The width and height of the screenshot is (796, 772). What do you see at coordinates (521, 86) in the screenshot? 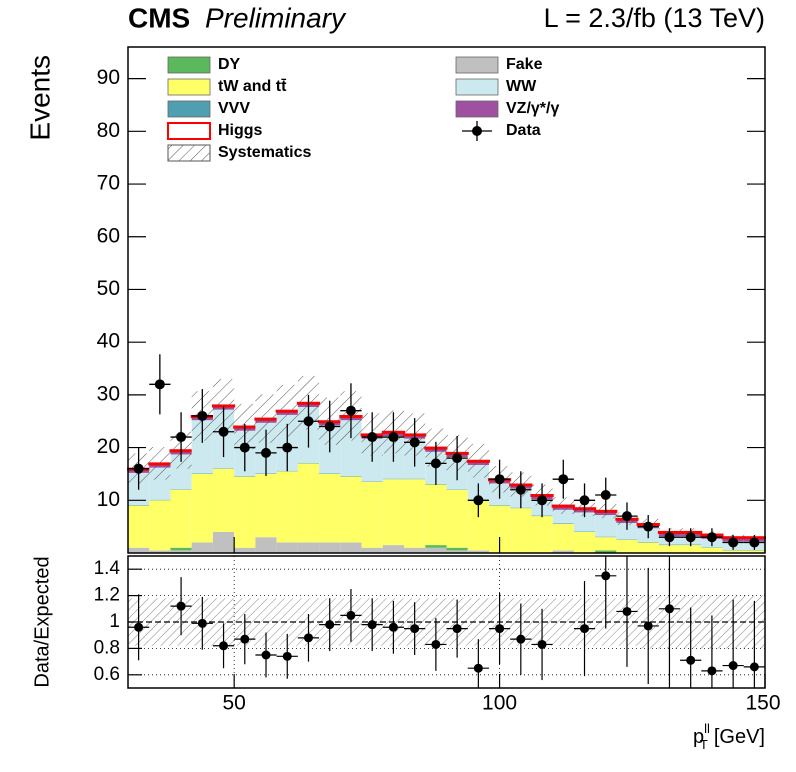
I see `legend-label: WW` at bounding box center [521, 86].